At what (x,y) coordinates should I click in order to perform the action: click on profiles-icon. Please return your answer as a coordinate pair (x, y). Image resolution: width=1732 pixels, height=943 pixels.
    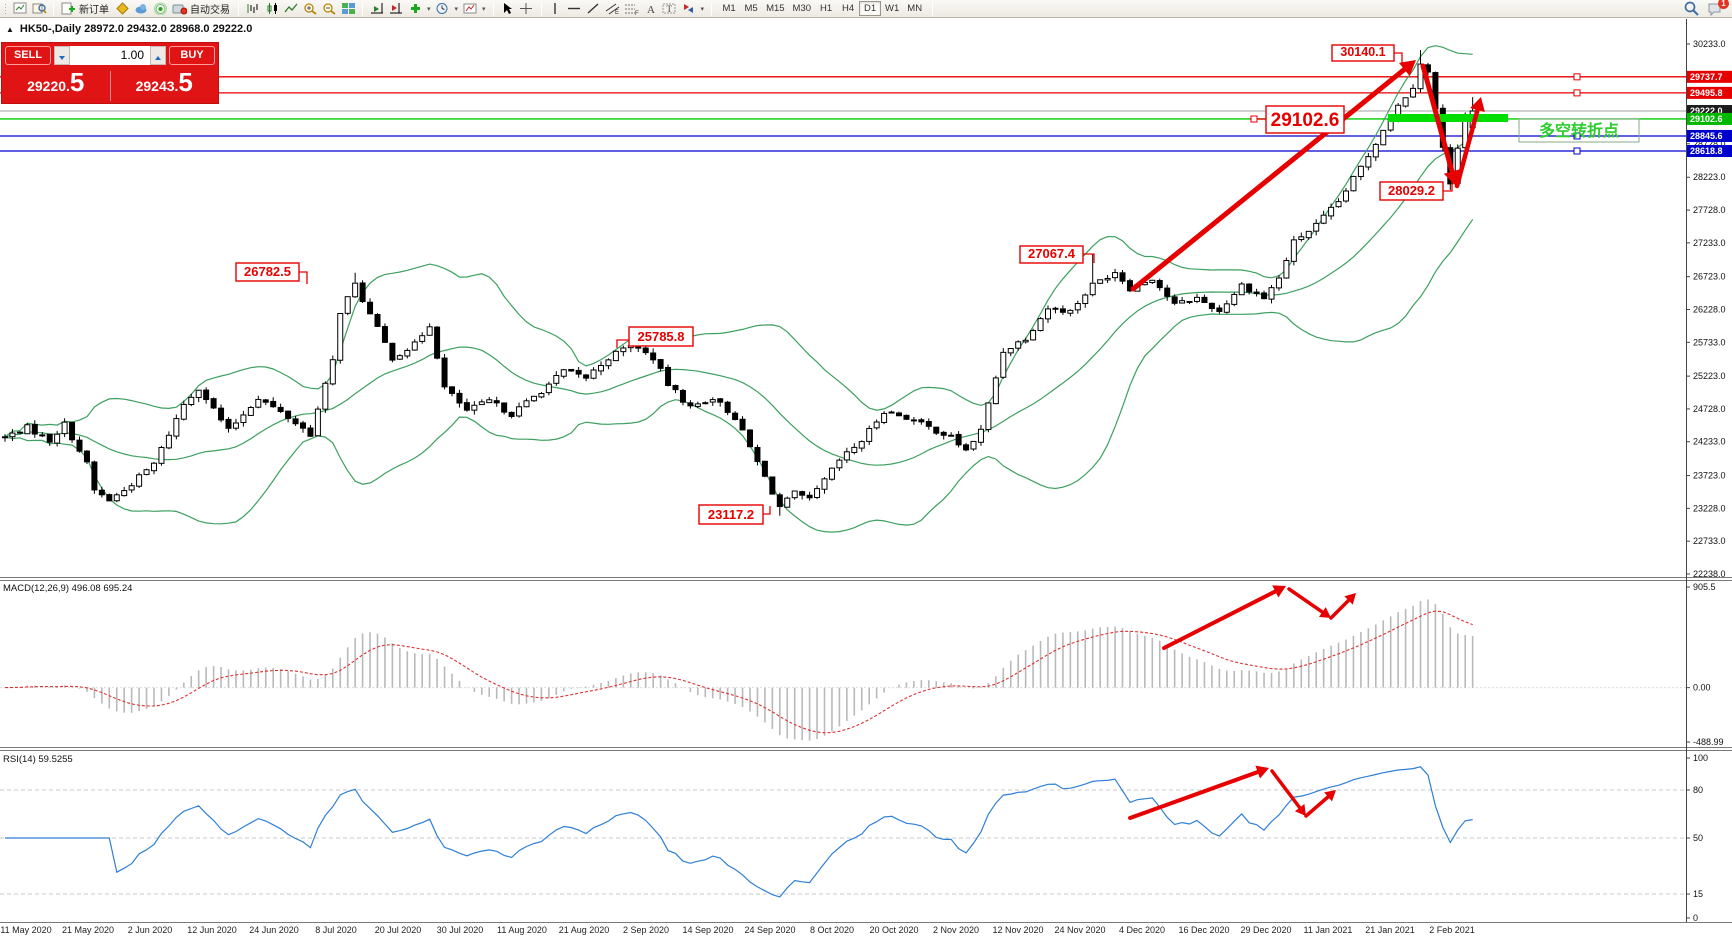
    Looking at the image, I should click on (39, 9).